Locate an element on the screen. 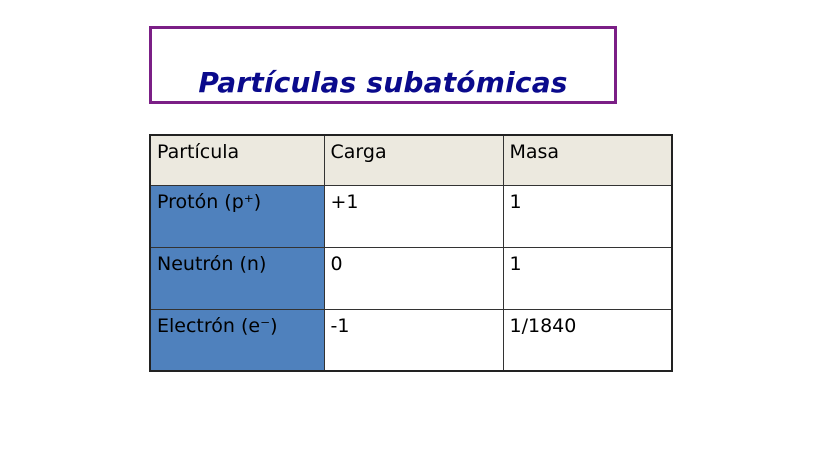 The image size is (828, 466). title-box: Partículas subatómicas is located at coordinates (383, 65).